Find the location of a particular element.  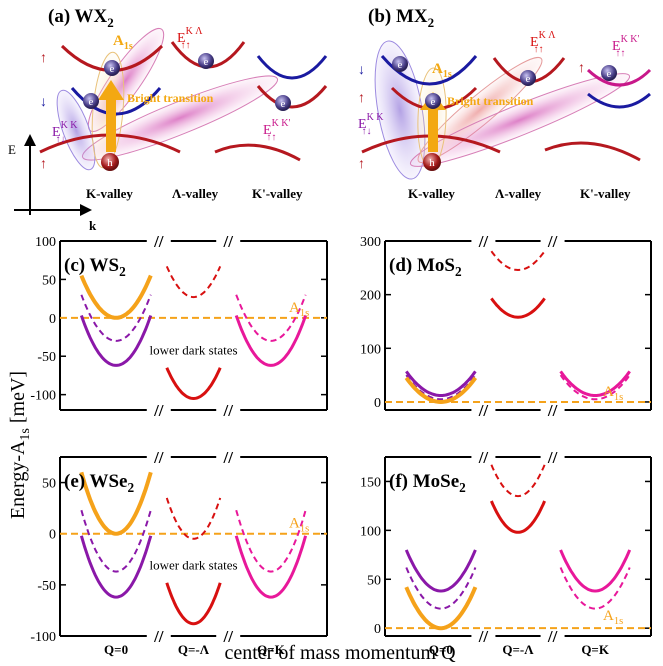

x-tick-label: Q=K is located at coordinates (595, 649).